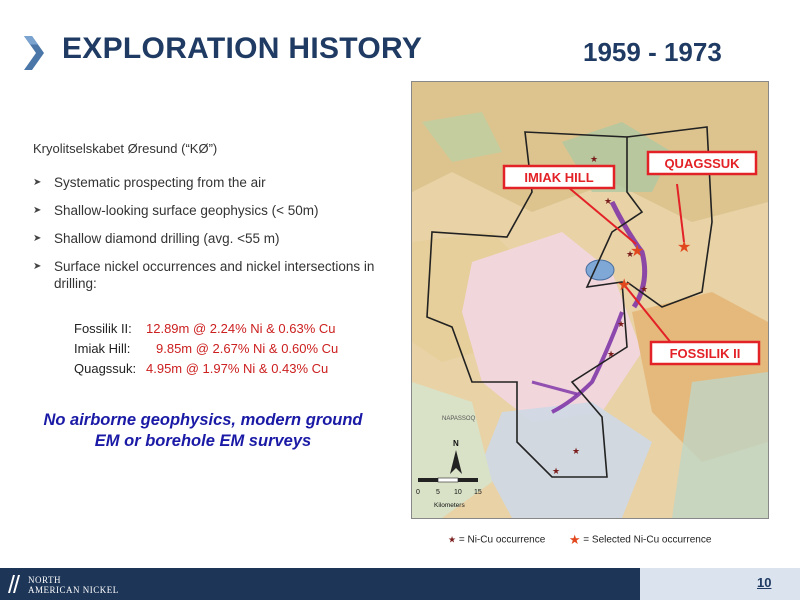 Image resolution: width=800 pixels, height=600 pixels. Describe the element at coordinates (241, 328) in the screenshot. I see `result-value: 12.89m @ 2.24% Ni & 0.63% Cu` at that location.